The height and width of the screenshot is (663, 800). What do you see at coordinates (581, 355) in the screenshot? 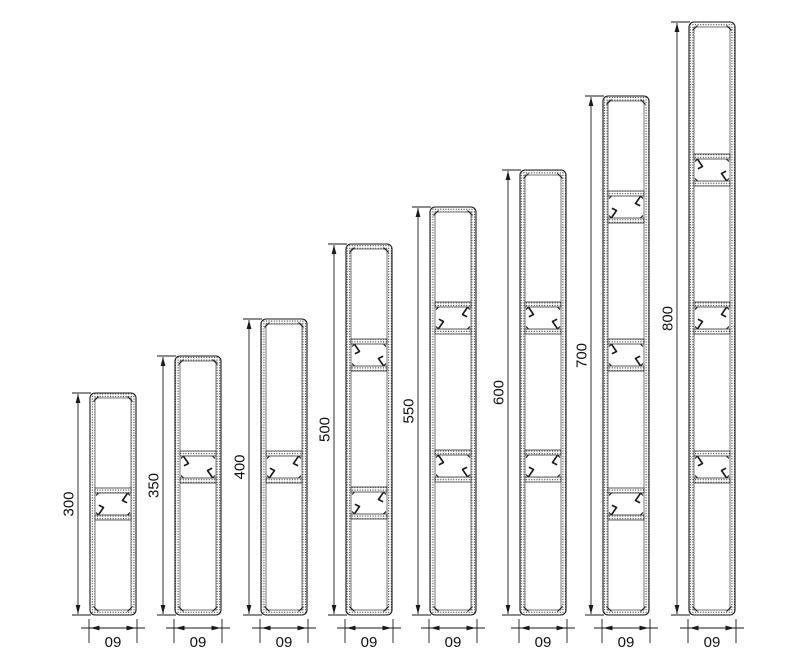
I see `height-label: 700` at bounding box center [581, 355].